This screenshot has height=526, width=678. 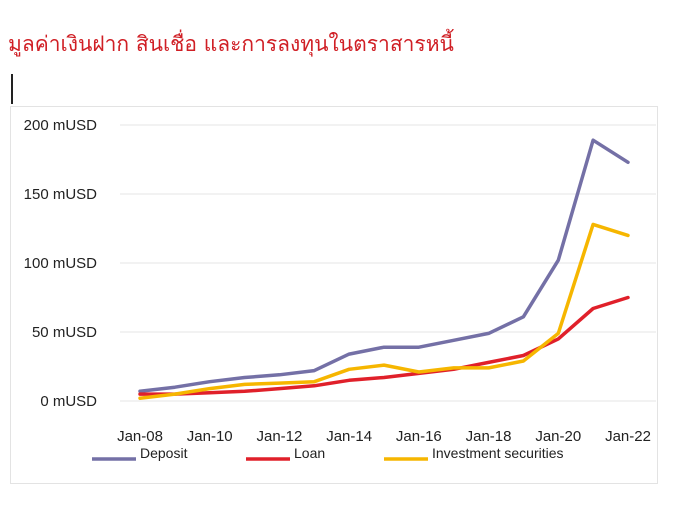 I want to click on y-axis-tick-labels: 0 mUSD 50 mUSD 100 mUSD 150 mUSD 200 mUSD, so click(x=61, y=263).